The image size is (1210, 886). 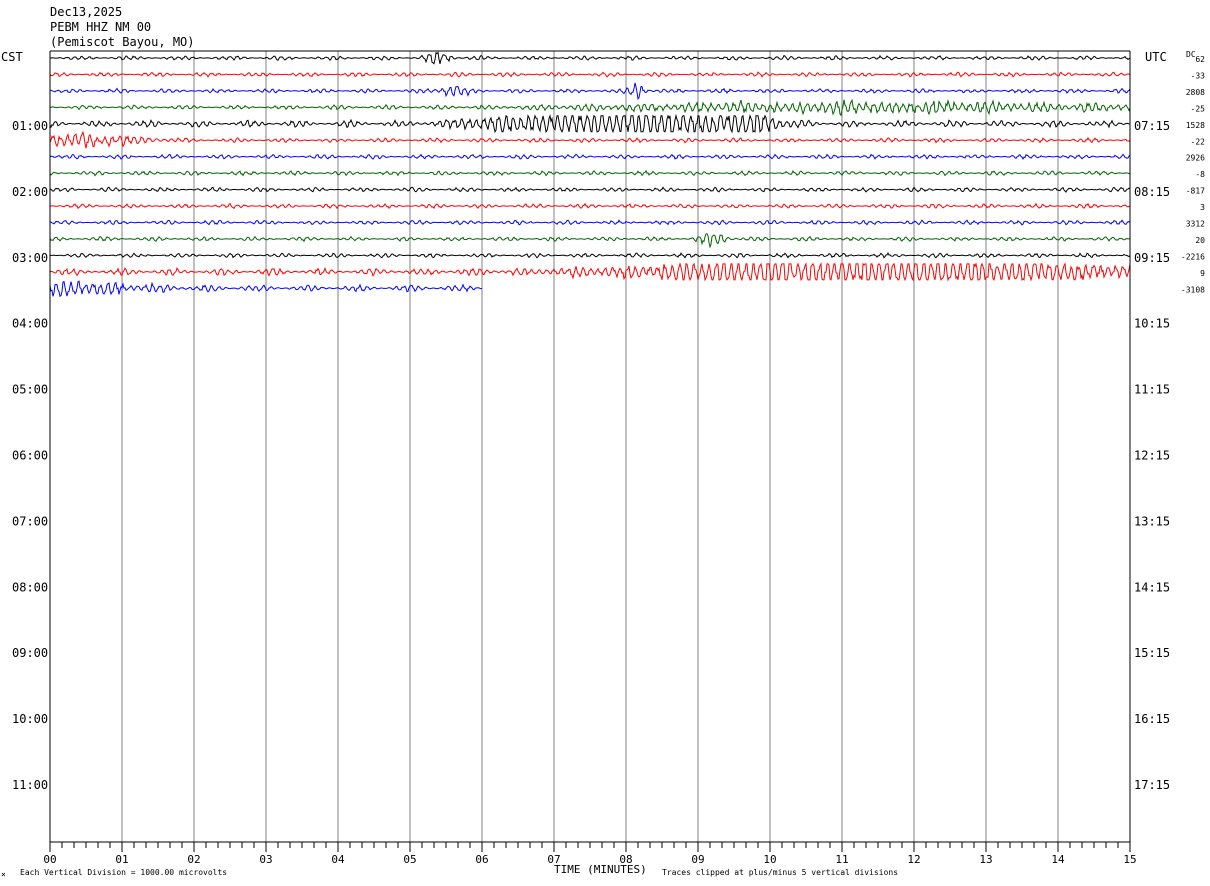 I want to click on right-hour-label: 12:15, so click(x=1152, y=456).